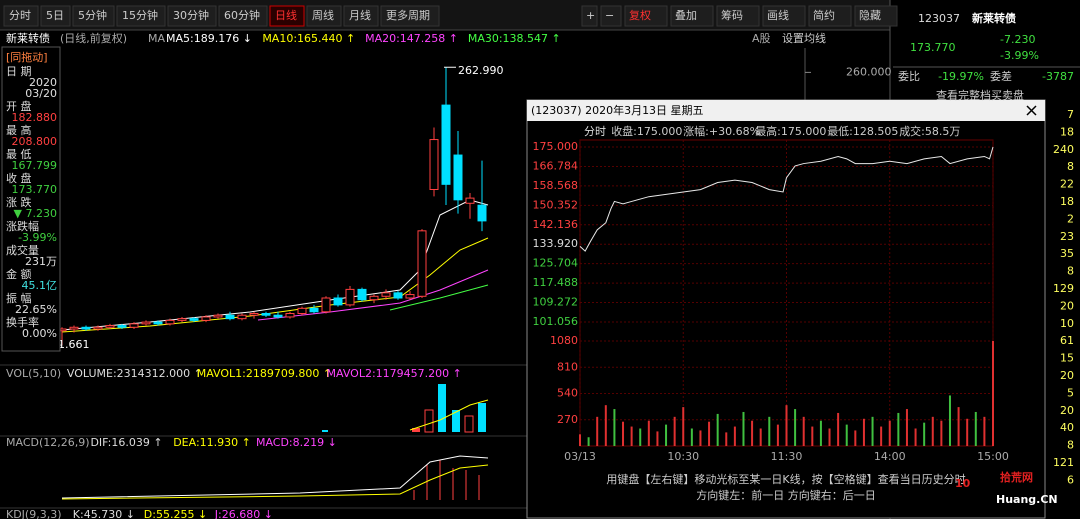  What do you see at coordinates (19, 130) in the screenshot?
I see `info-label: 最 高` at bounding box center [19, 130].